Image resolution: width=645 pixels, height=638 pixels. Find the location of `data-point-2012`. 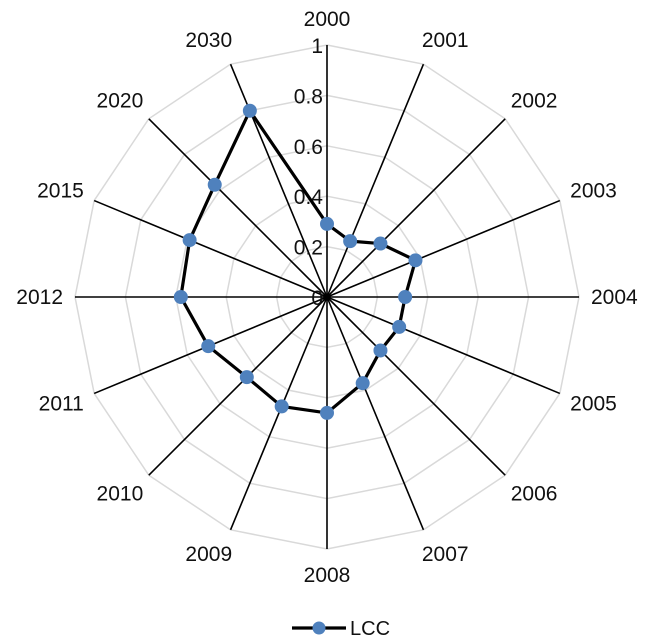

data-point-2012 is located at coordinates (180, 297).